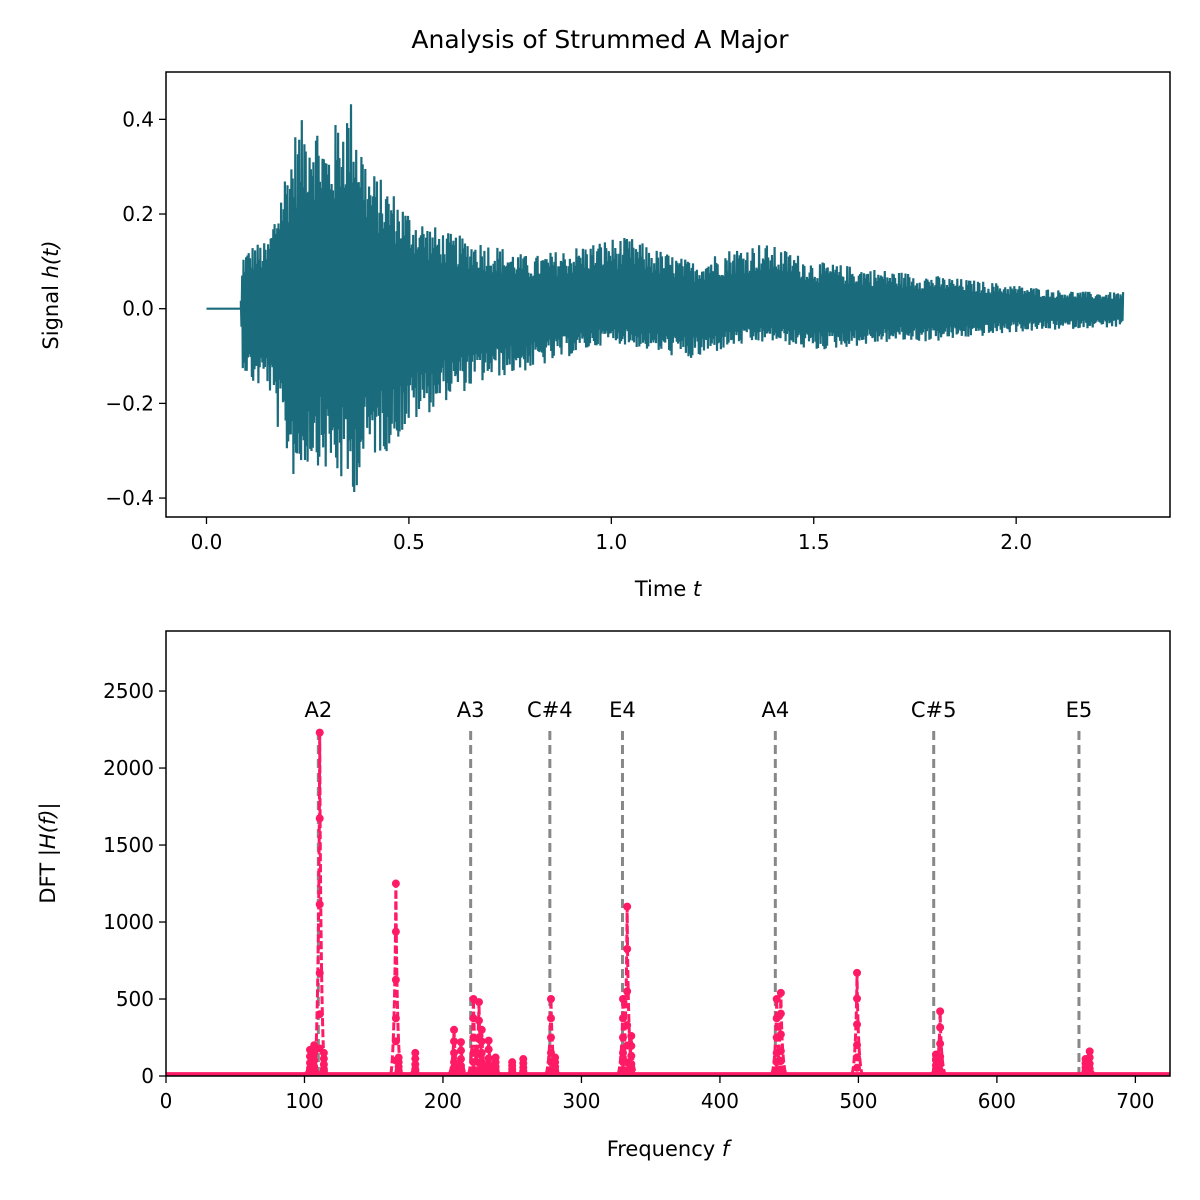 The height and width of the screenshot is (1200, 1200). What do you see at coordinates (668, 589) in the screenshot?
I see `top-xlabel: Time t` at bounding box center [668, 589].